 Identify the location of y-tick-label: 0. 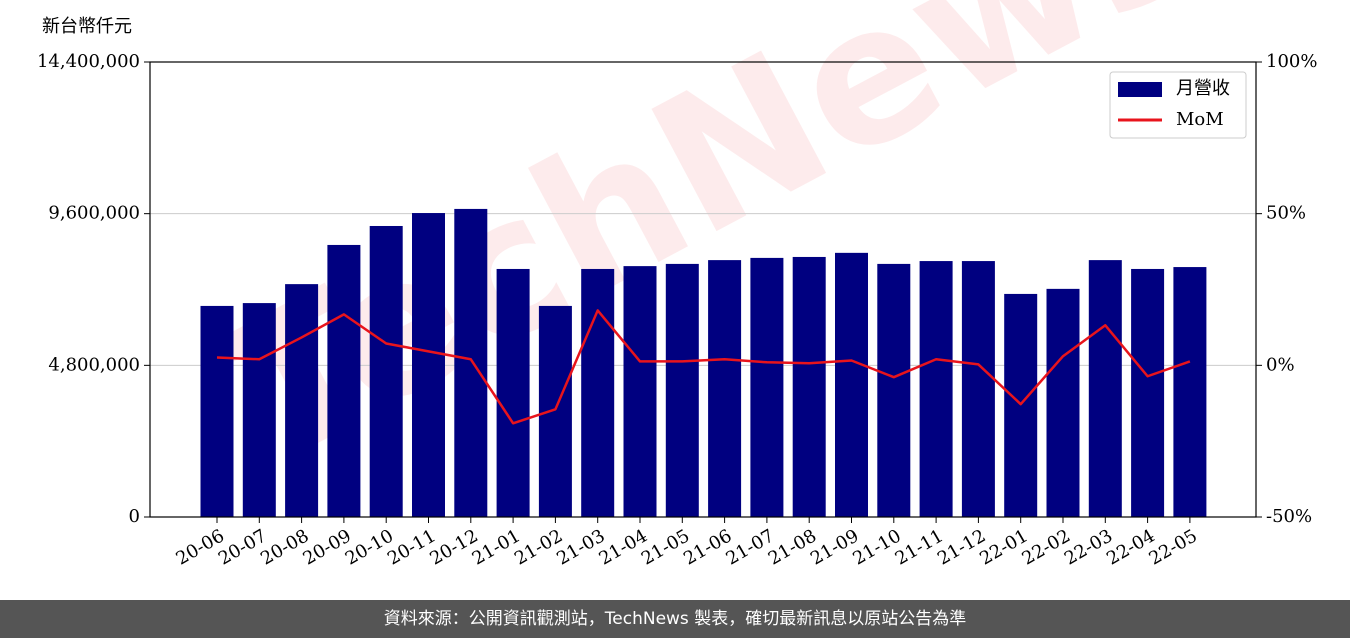
(134, 516).